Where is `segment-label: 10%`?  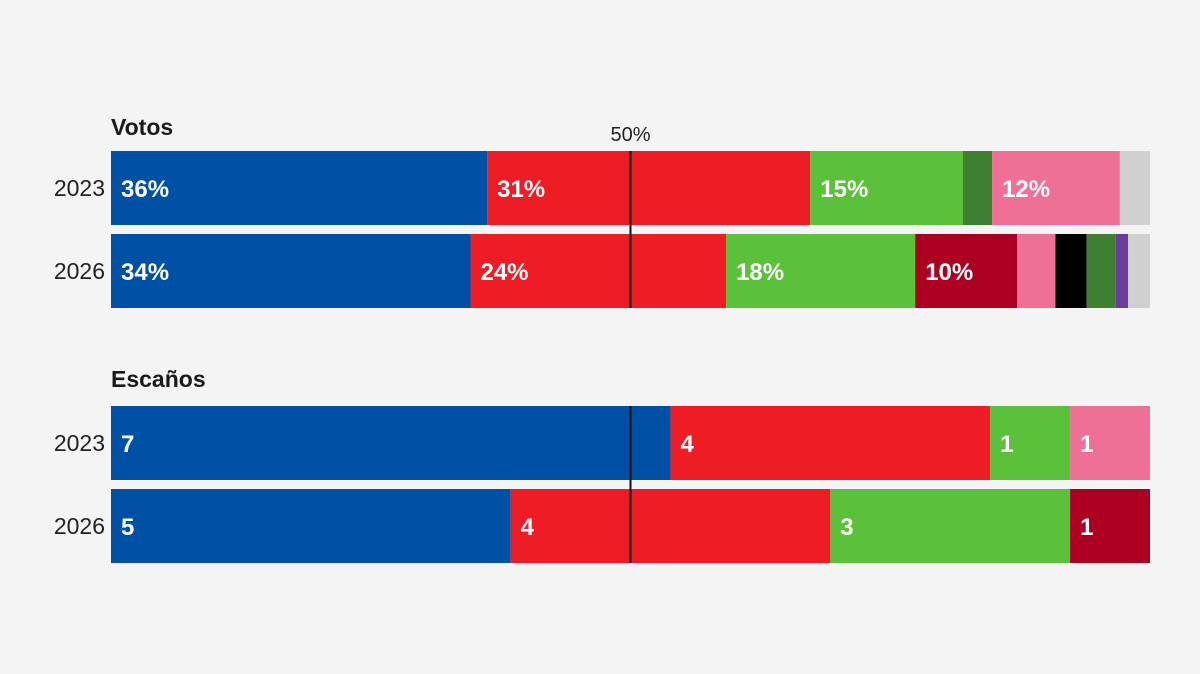 segment-label: 10% is located at coordinates (949, 272).